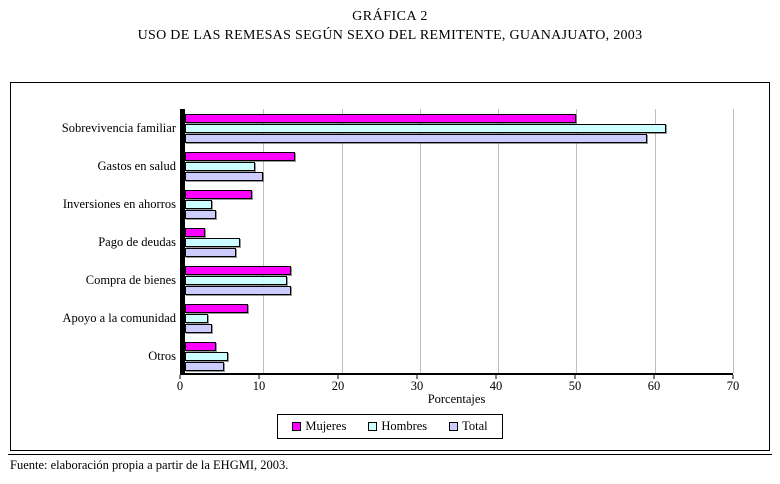 The height and width of the screenshot is (484, 780). What do you see at coordinates (457, 385) in the screenshot?
I see `x-axis-ticks: 0 10 20 30 40 50 60 70` at bounding box center [457, 385].